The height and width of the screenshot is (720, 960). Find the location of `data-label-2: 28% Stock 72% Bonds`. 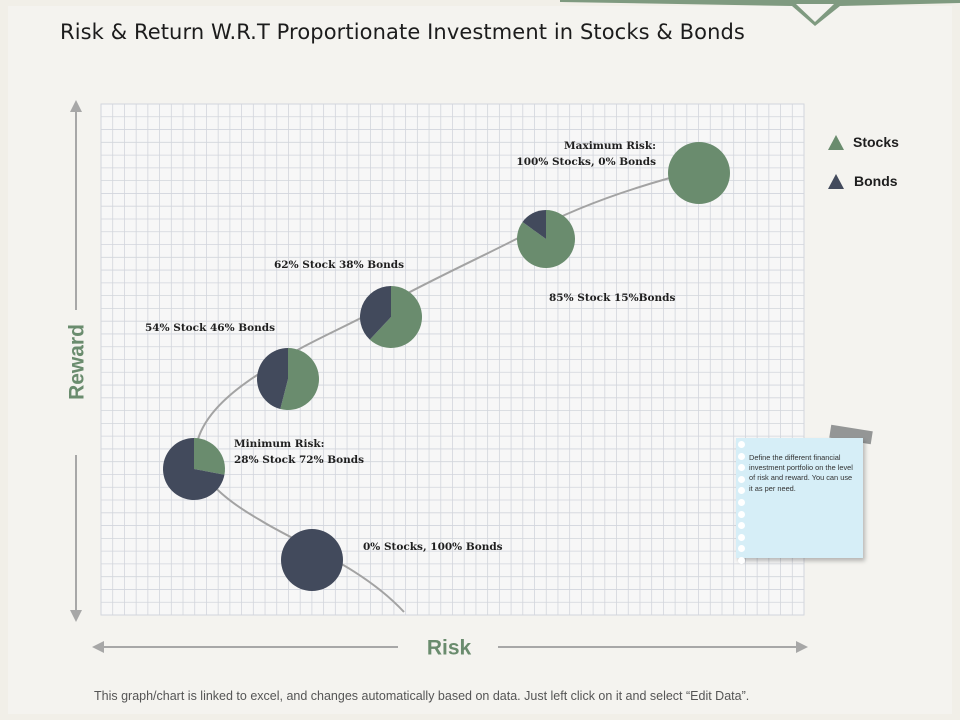

data-label-2: 28% Stock 72% Bonds is located at coordinates (299, 460).